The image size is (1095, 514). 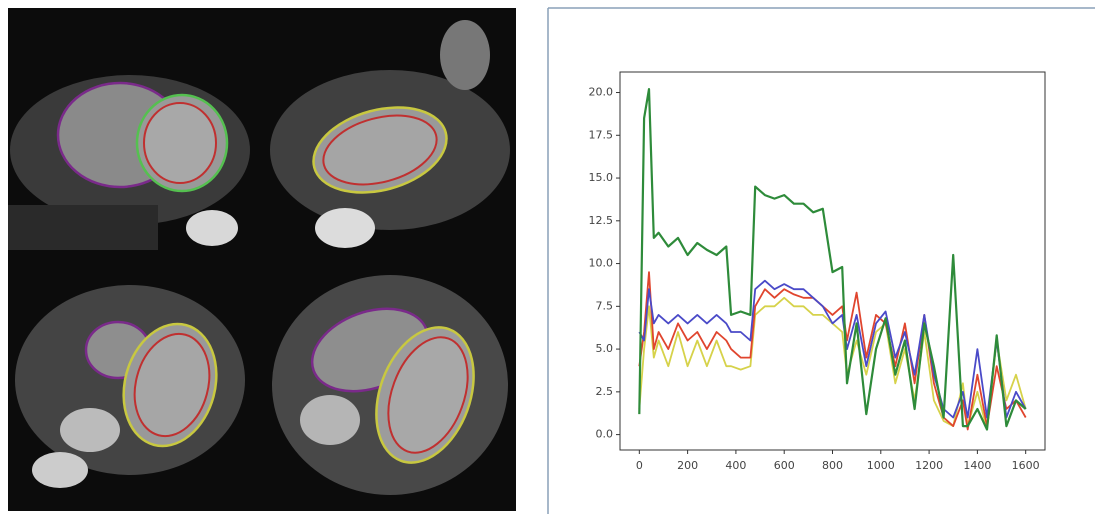 What do you see at coordinates (605, 434) in the screenshot?
I see `y-tick-label: 0.0` at bounding box center [605, 434].